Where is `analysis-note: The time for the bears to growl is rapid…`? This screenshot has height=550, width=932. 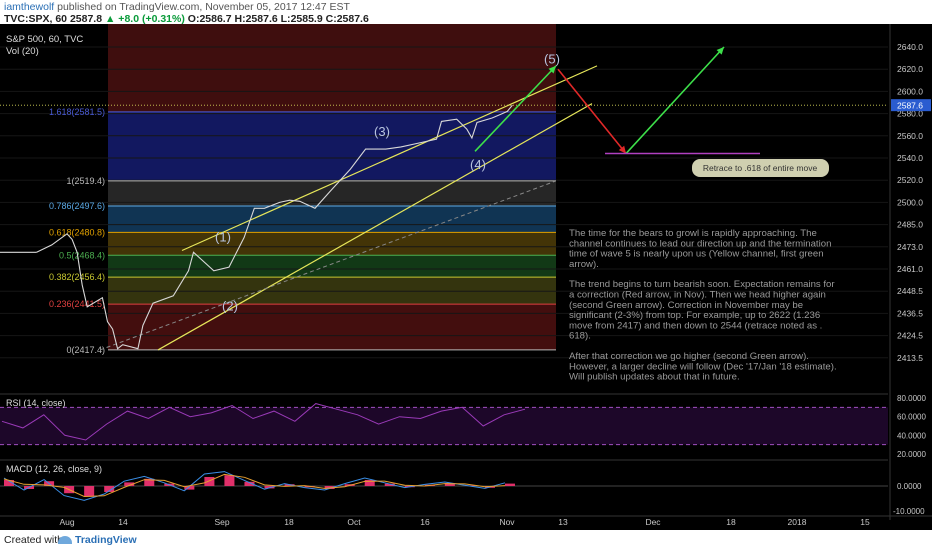 analysis-note: The time for the bears to growl is rapid… is located at coordinates (703, 305).